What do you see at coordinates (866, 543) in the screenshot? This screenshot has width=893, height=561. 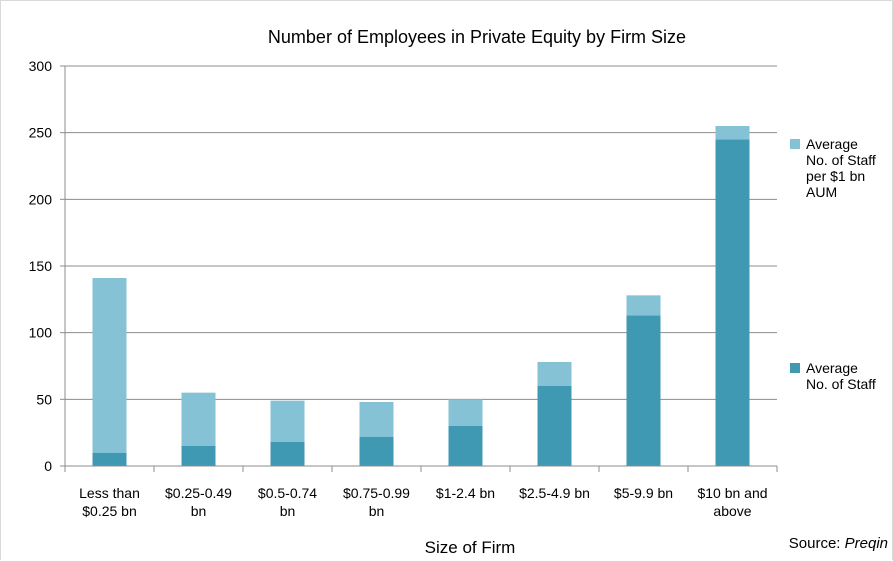 I see `source-name: Preqin` at bounding box center [866, 543].